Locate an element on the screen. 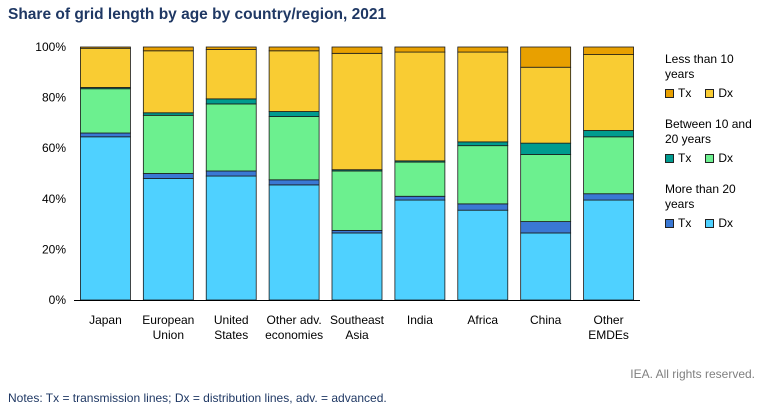  y-tick-label: 100% is located at coordinates (50, 47).